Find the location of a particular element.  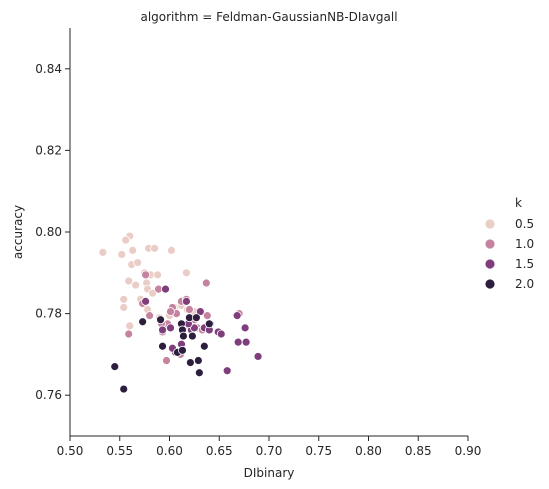

legend-entry-label: 1.5 is located at coordinates (524, 264).